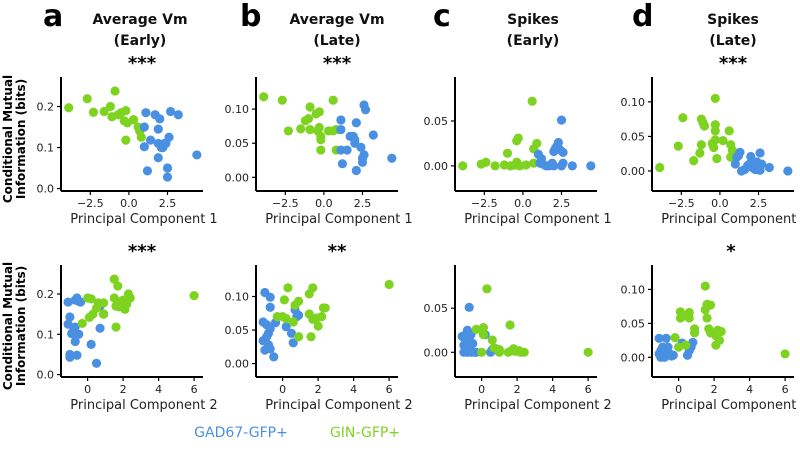  What do you see at coordinates (319, 327) in the screenshot?
I see `panel-b-bottom: ** 0 2 4 6 0.00 0.05 0.10 Principal Component 2` at bounding box center [319, 327].